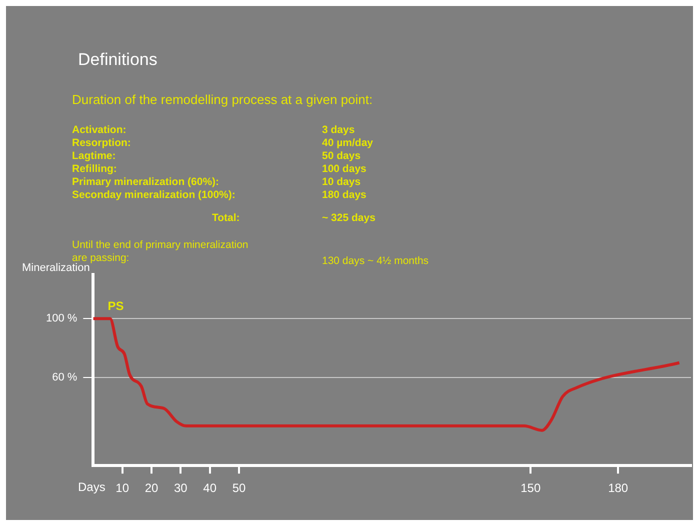  I want to click on text: 50 days, so click(342, 156).